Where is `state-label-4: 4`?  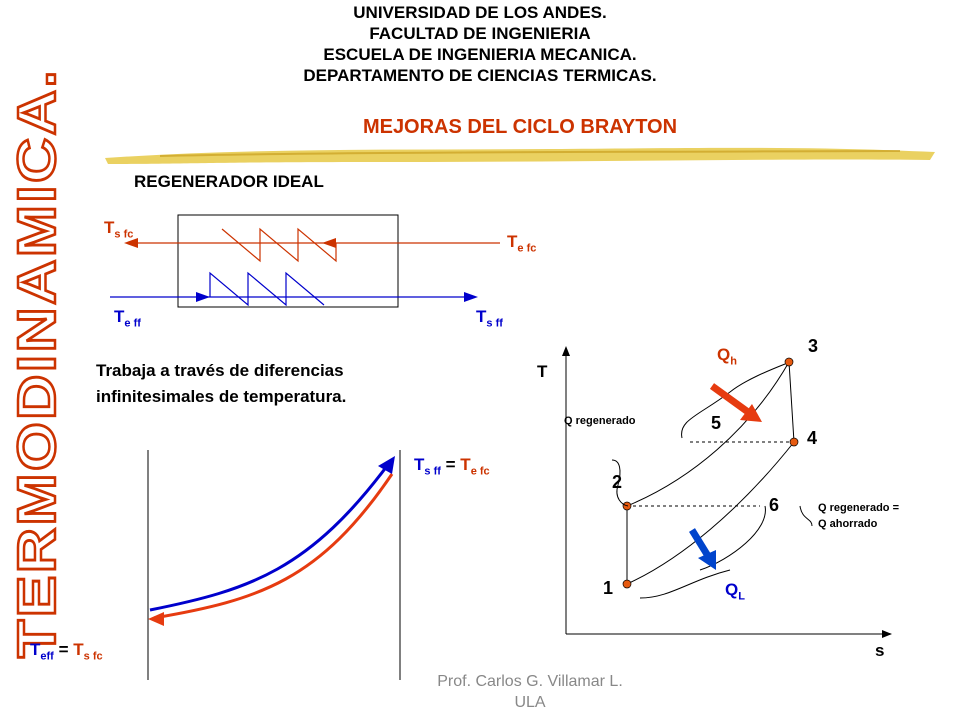
state-label-4: 4 is located at coordinates (812, 438).